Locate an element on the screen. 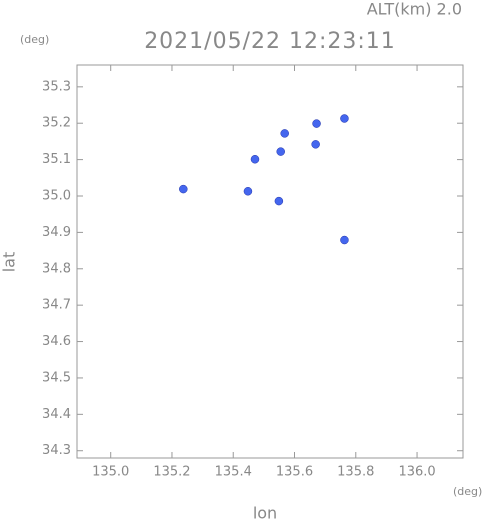  y-tick-label: 35.0 is located at coordinates (56, 196).